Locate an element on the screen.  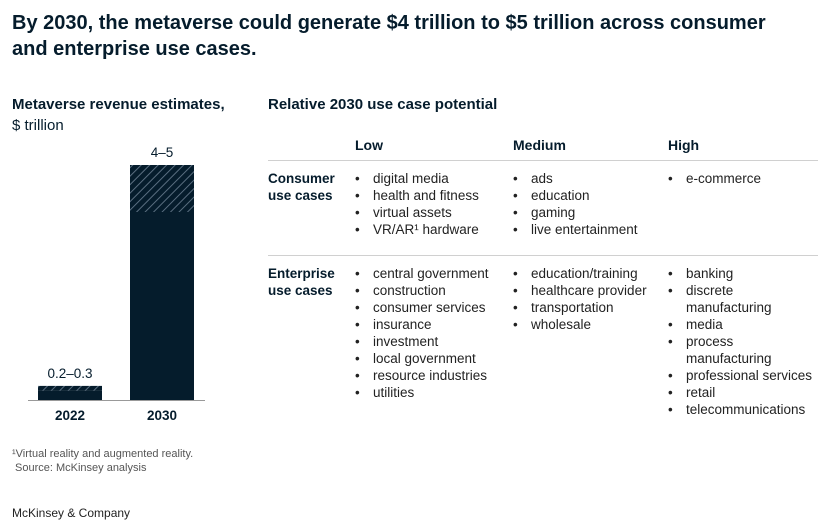
list-item: discrete manufacturing is located at coordinates (744, 299).